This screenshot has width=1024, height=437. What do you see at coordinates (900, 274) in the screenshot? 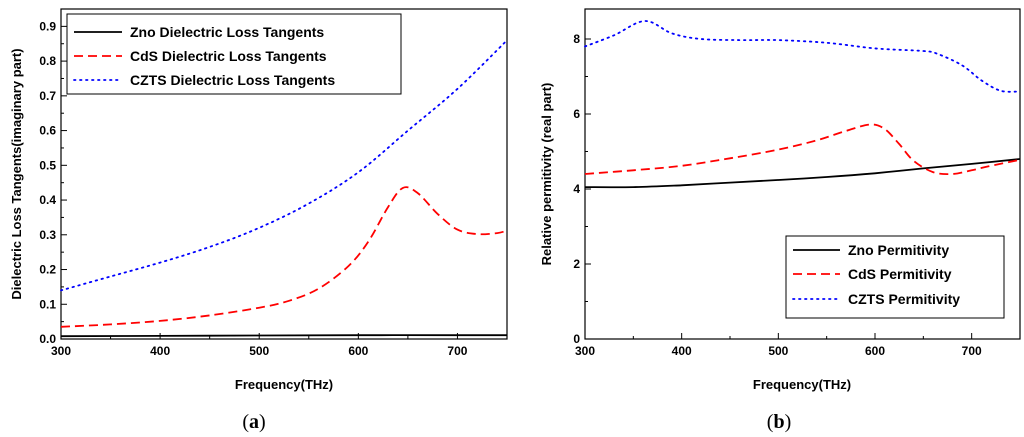
I see `panel-b-legend-label-cds: CdS Permitivity` at bounding box center [900, 274].